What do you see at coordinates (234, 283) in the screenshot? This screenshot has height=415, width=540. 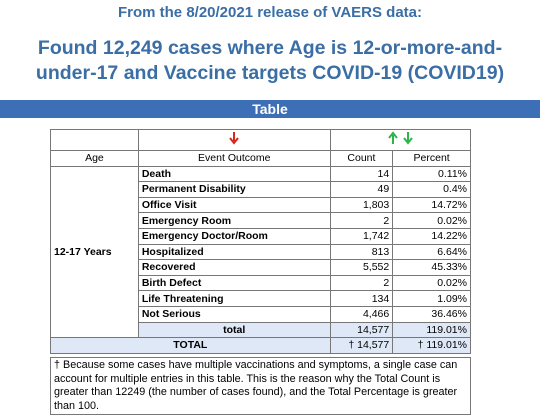 I see `event-outcome: Birth Defect` at bounding box center [234, 283].